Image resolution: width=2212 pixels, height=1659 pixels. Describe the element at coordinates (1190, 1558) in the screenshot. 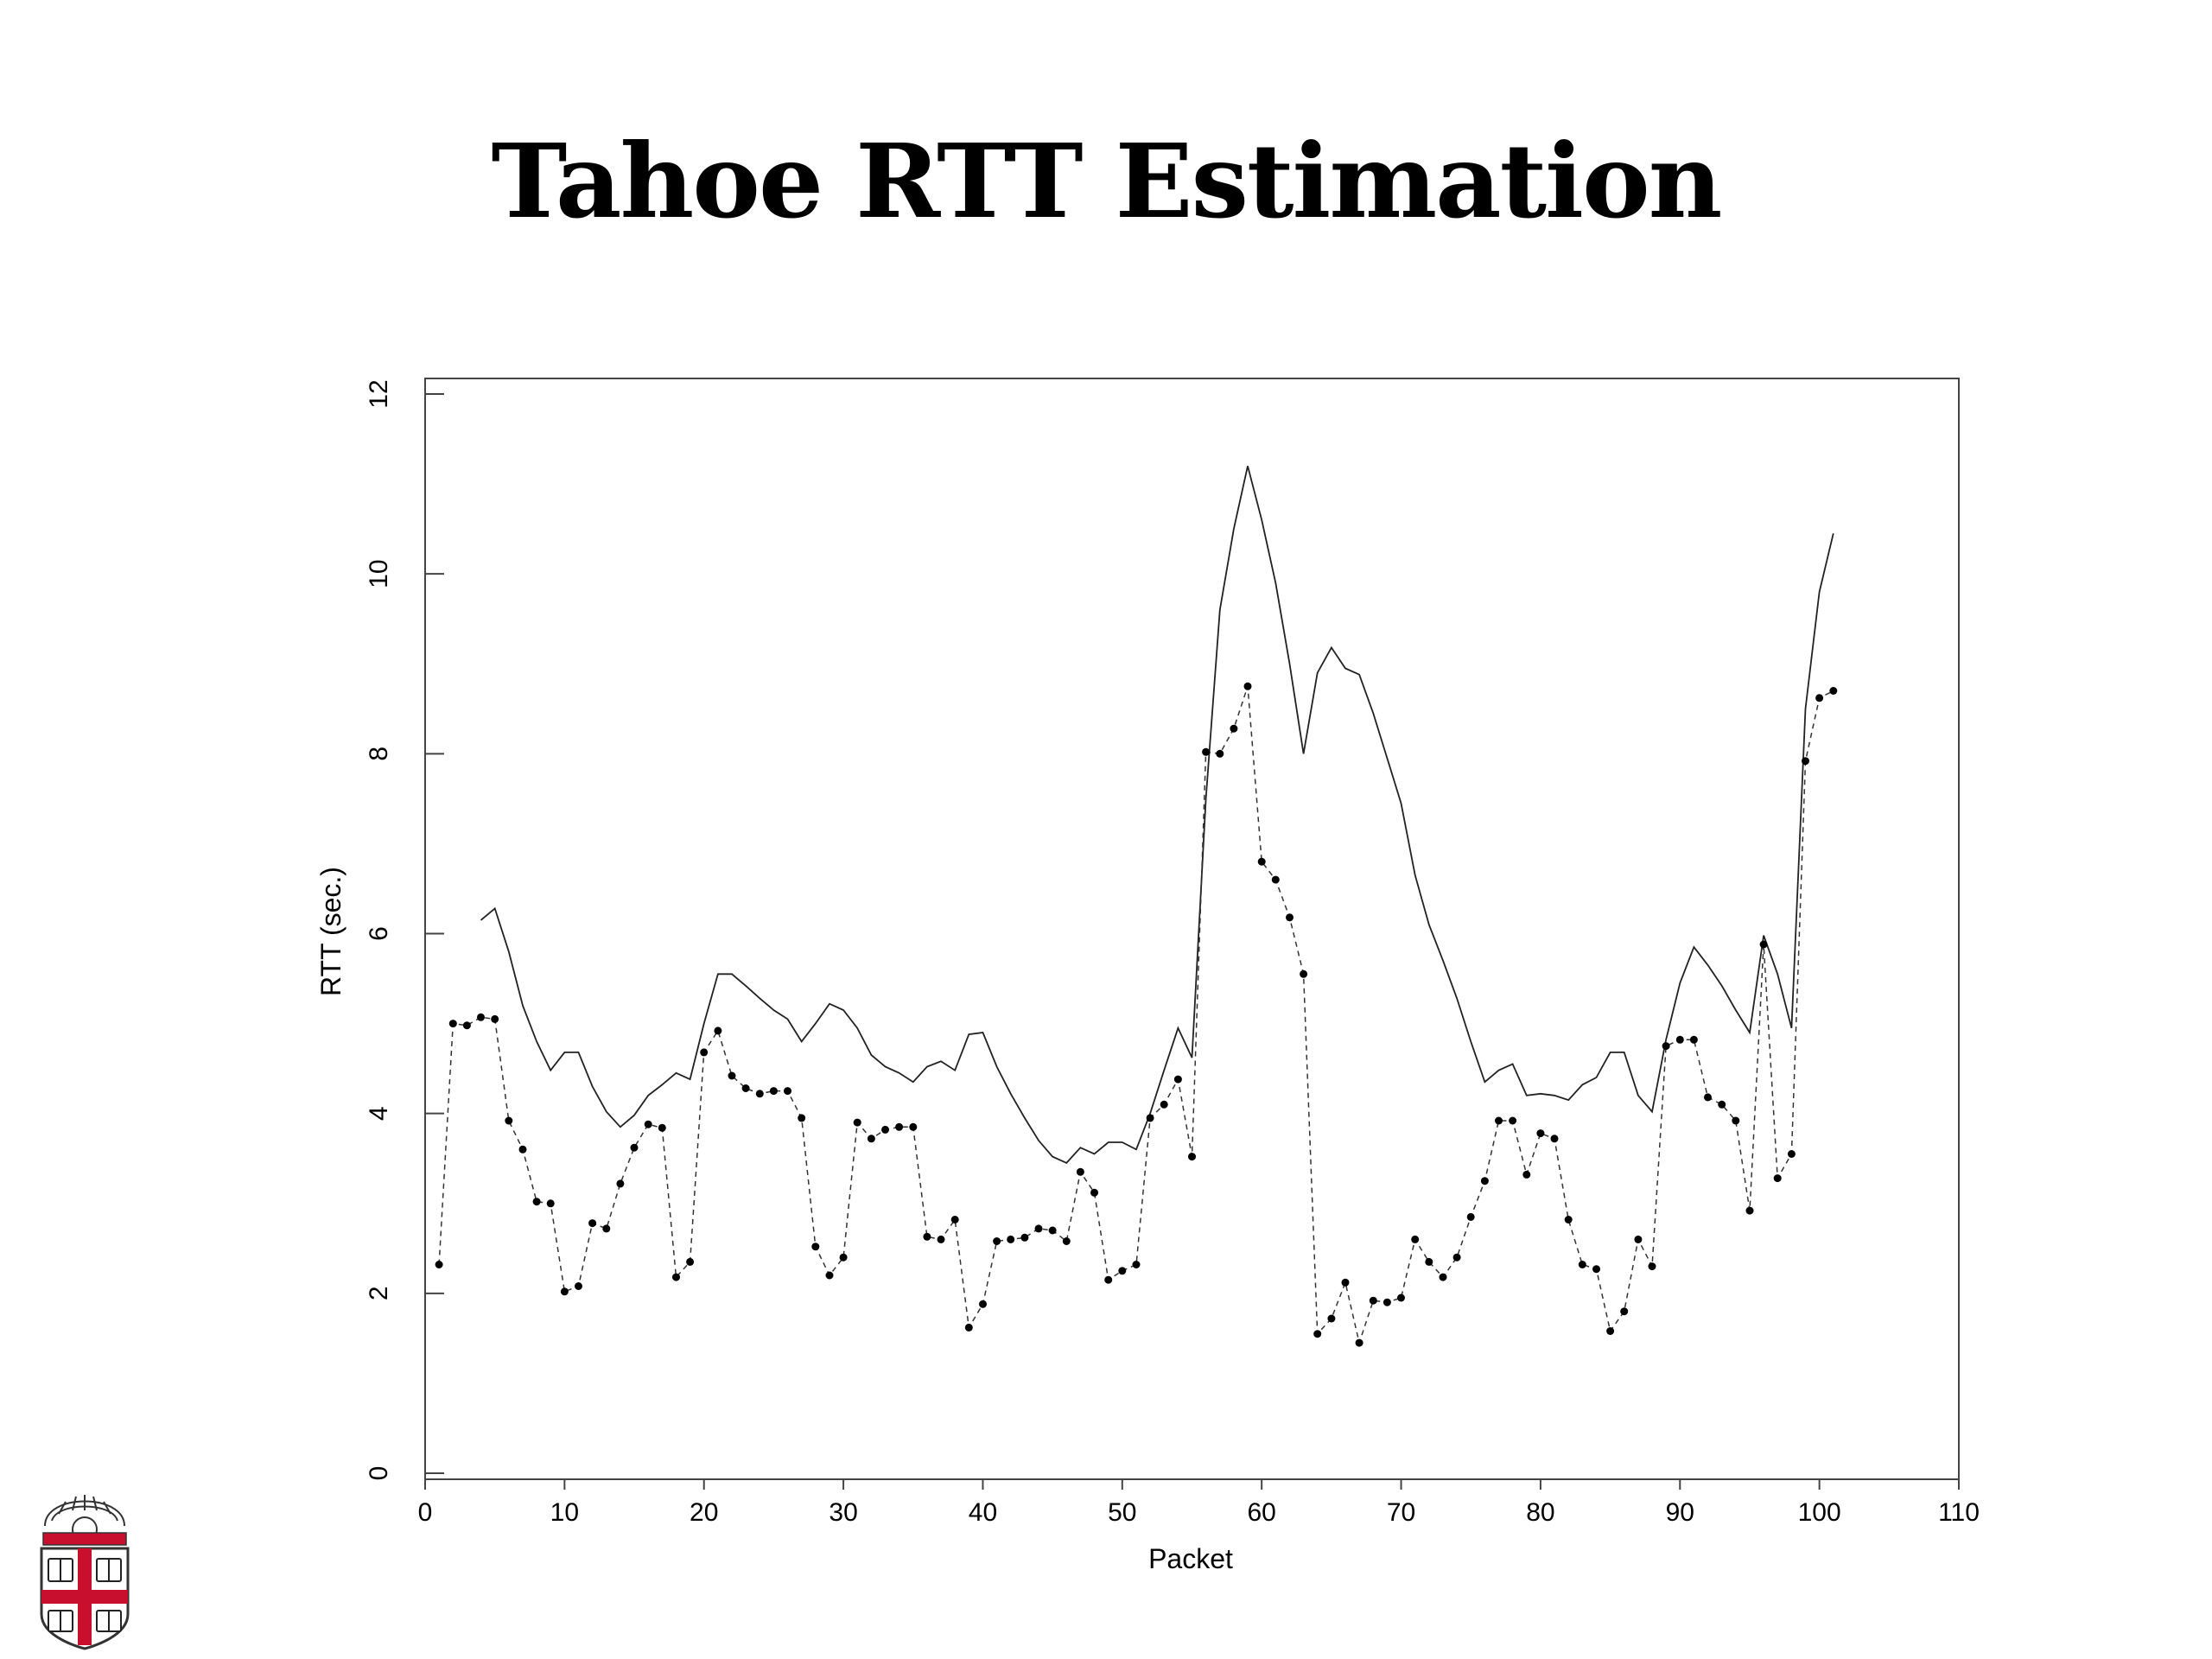

I see `x-axis-label: Packet` at that location.